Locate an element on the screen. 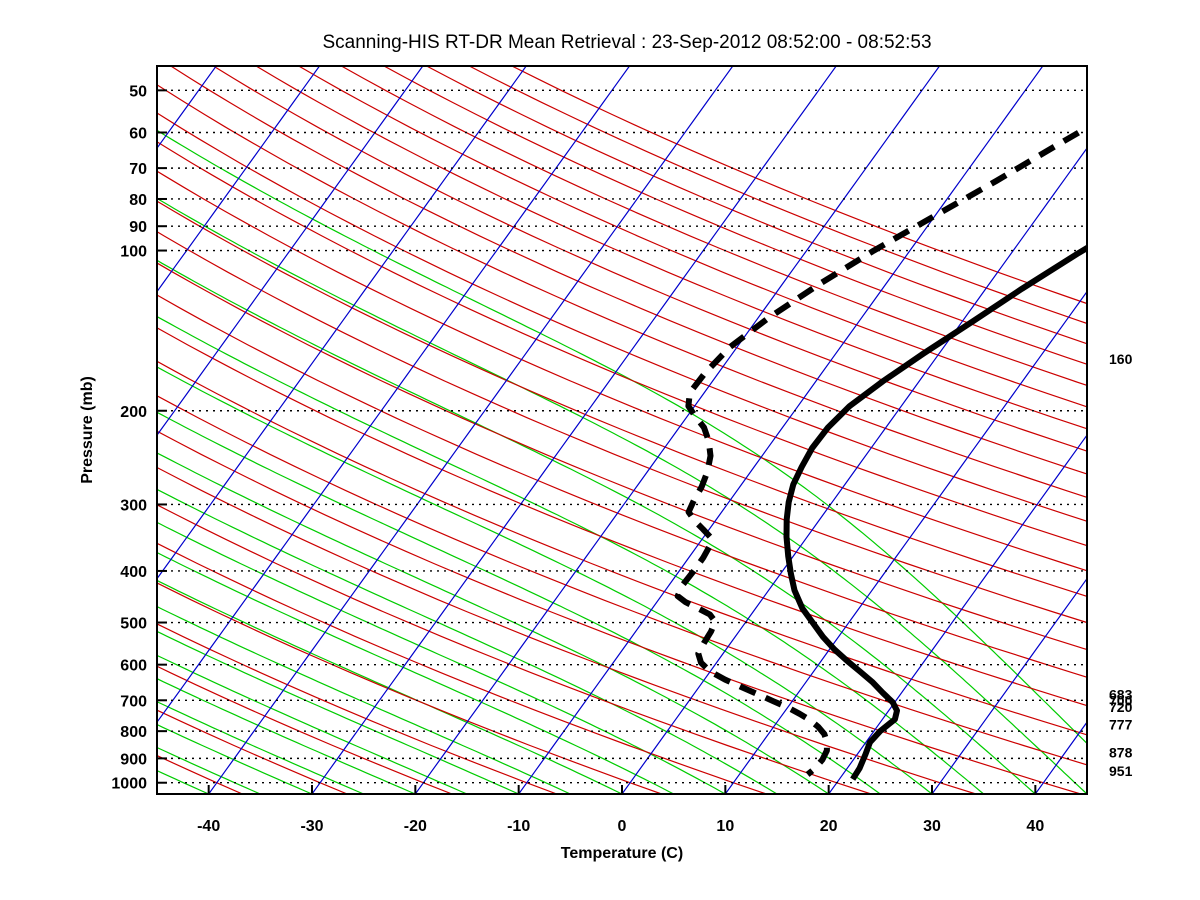 The image size is (1200, 900). isotherm--80 is located at coordinates (238, 179).